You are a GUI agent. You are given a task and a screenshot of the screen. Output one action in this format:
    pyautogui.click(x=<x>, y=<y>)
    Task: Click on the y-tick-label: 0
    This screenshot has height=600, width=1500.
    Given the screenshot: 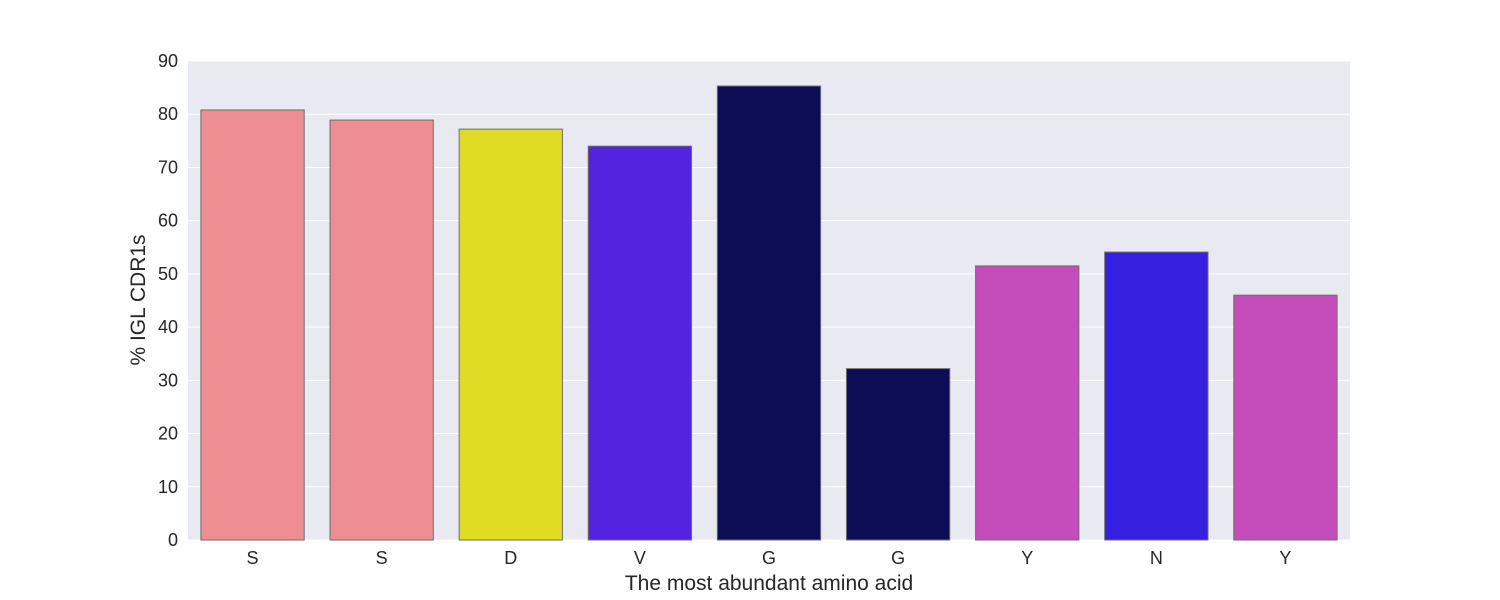 What is the action you would take?
    pyautogui.click(x=173, y=540)
    